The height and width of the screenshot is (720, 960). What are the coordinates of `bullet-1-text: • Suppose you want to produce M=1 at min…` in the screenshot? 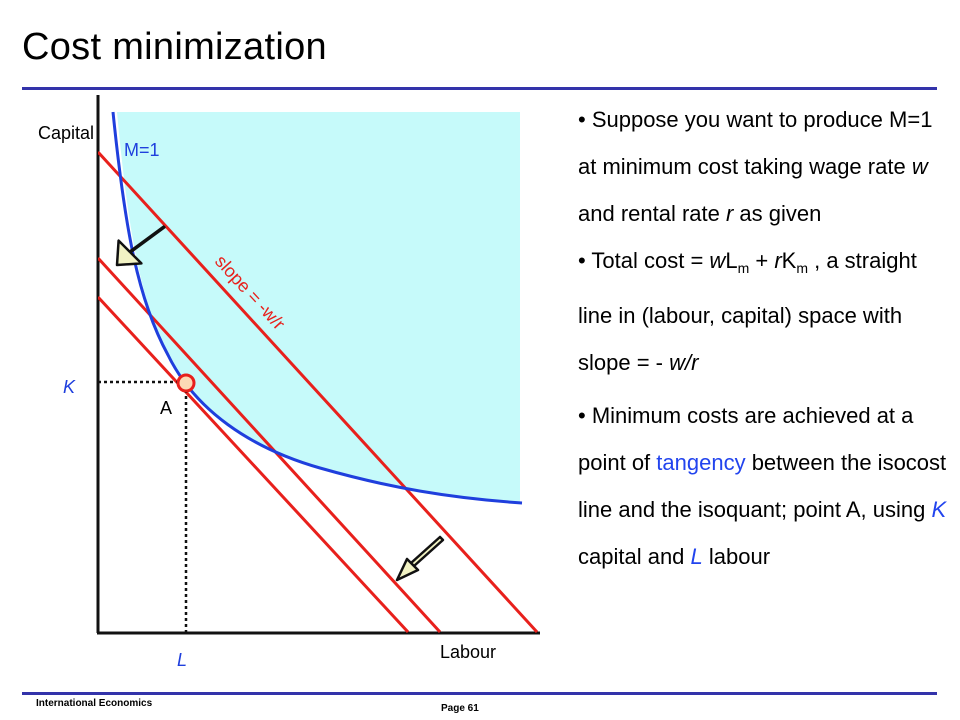 It's located at (755, 143).